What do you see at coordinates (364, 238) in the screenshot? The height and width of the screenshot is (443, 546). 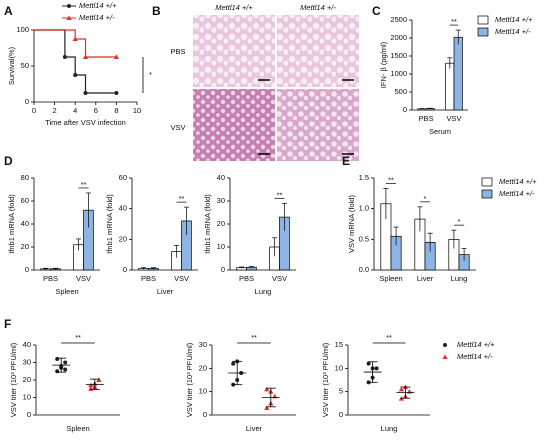 I see `y-tick-label: 0.5` at bounding box center [364, 238].